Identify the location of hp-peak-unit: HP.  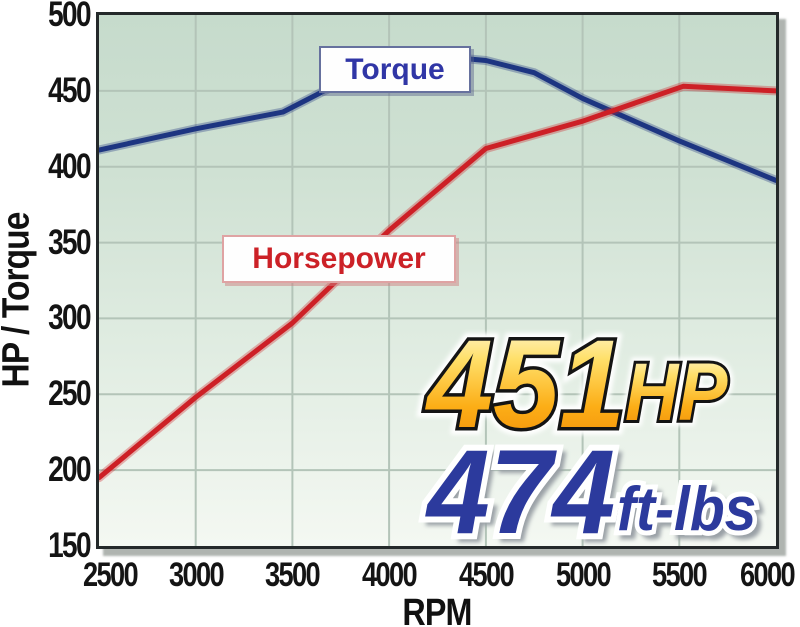
(676, 391).